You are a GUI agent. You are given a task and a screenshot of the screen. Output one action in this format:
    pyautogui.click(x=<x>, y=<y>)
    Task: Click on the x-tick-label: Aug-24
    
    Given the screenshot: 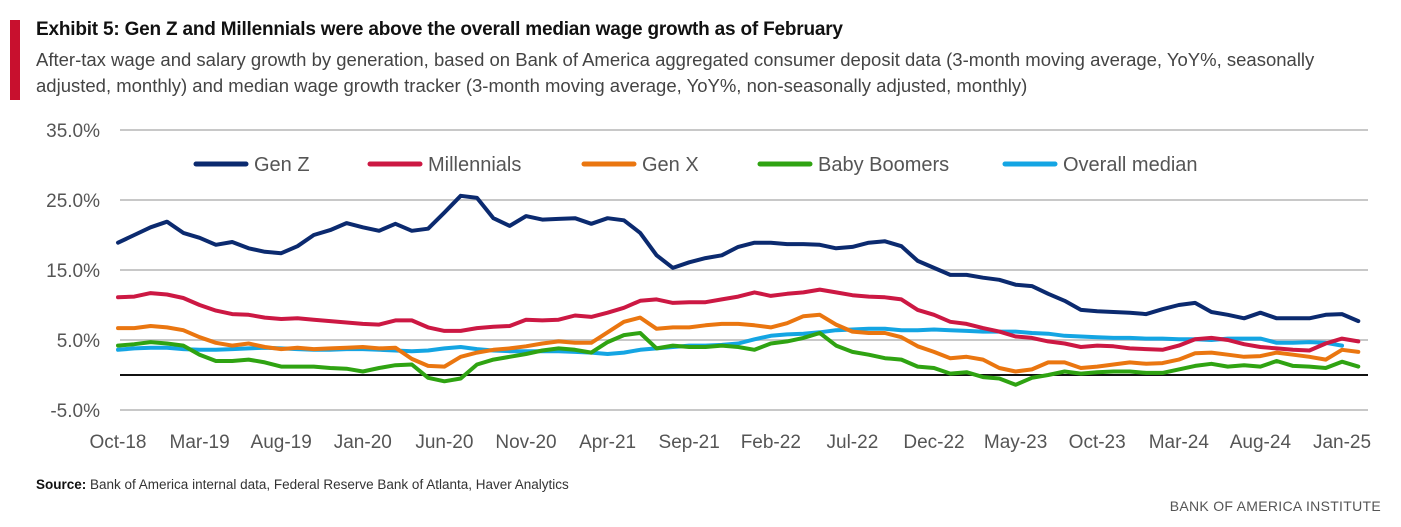 What is the action you would take?
    pyautogui.click(x=1261, y=442)
    